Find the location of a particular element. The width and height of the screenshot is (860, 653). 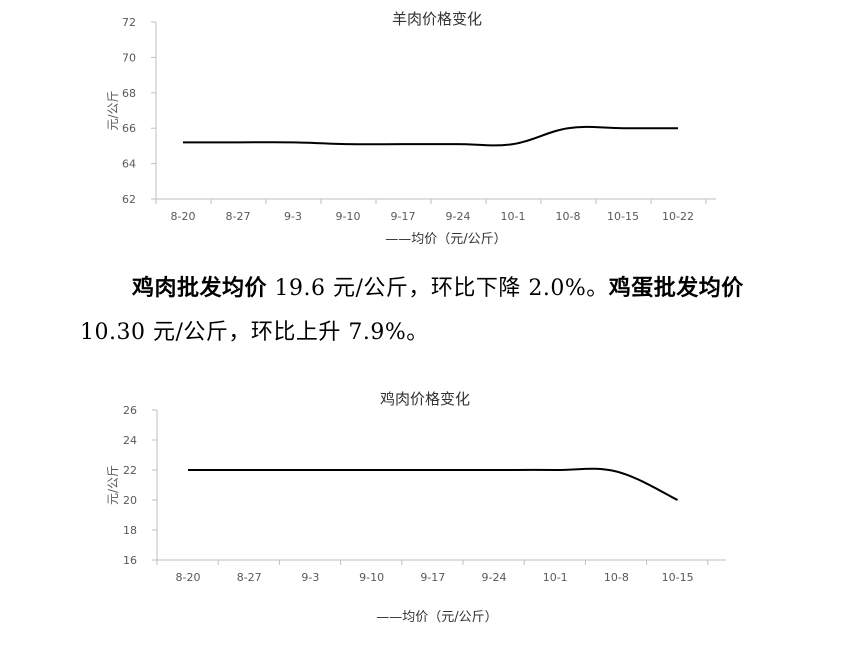

y-tick-label: 18 is located at coordinates (130, 530).